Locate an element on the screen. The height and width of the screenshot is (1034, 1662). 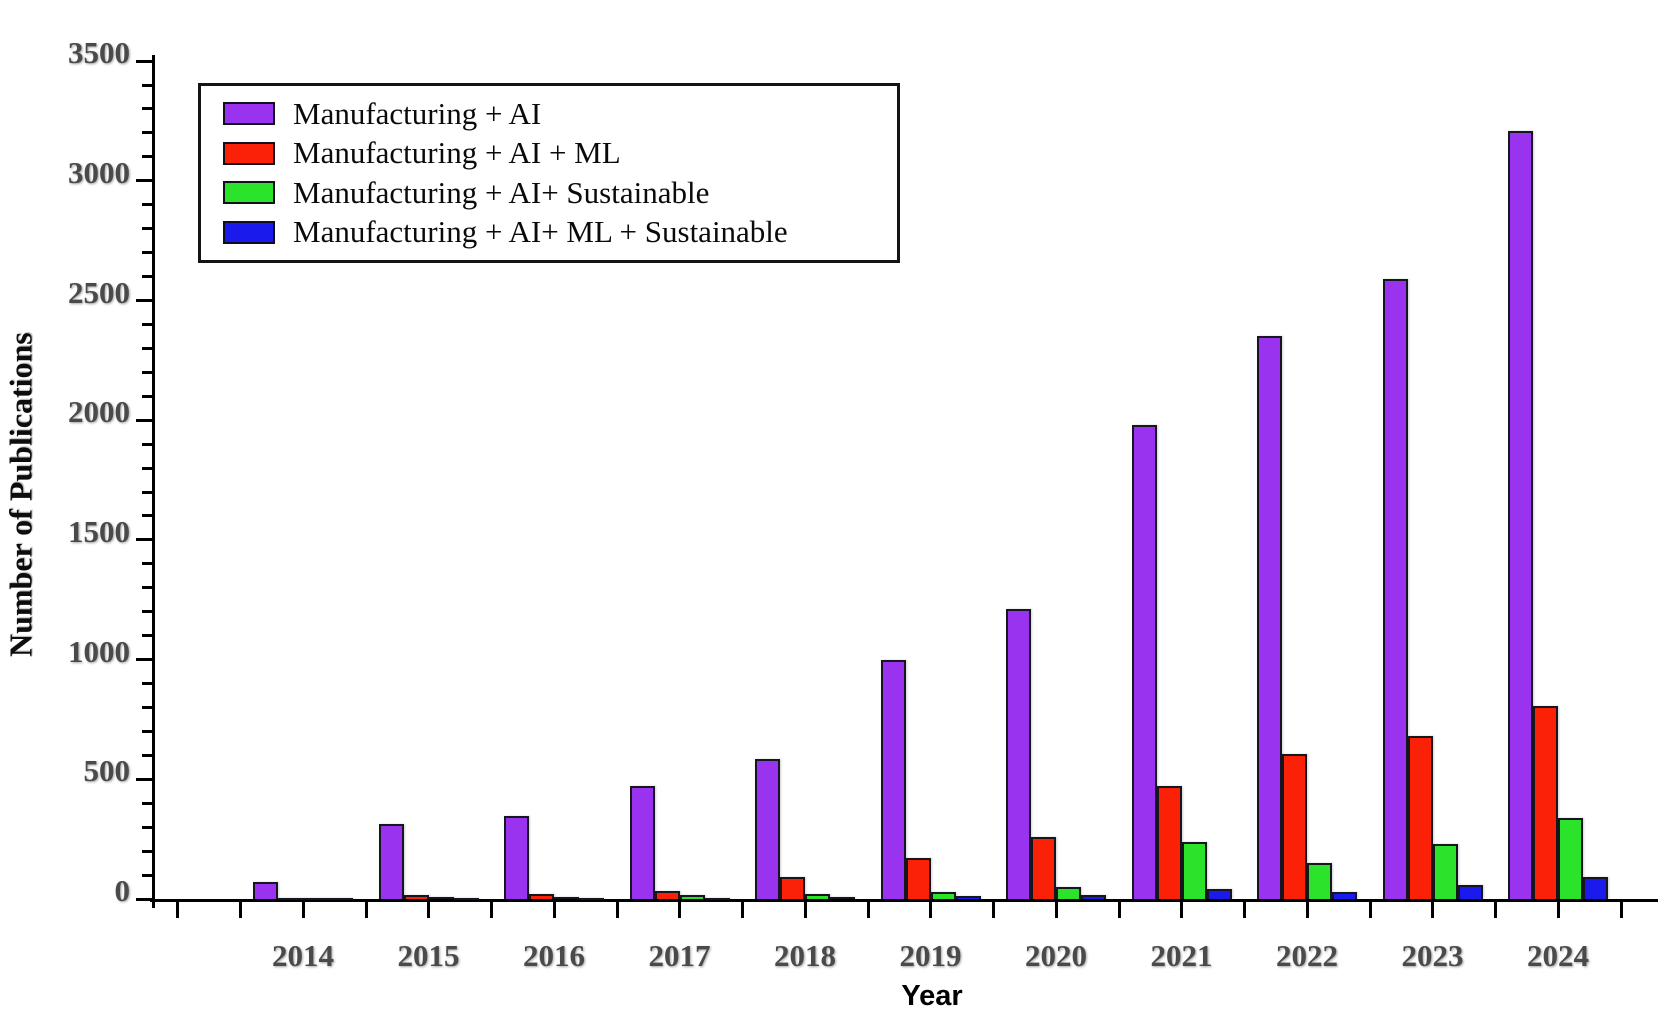
bar-2020-series2 is located at coordinates (1068, 893).